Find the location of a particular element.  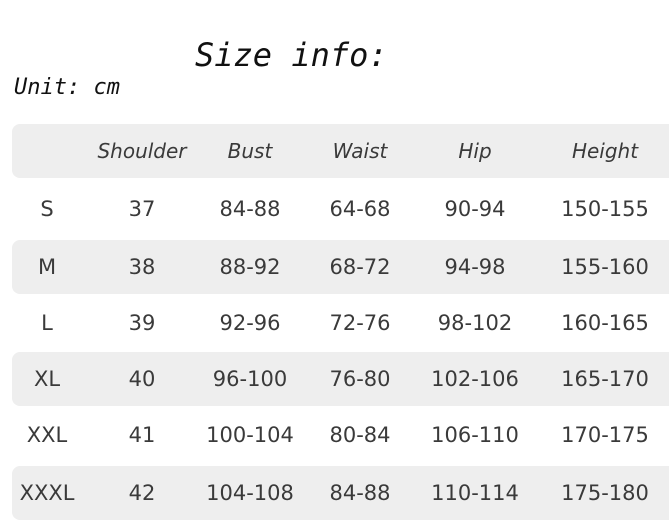

table-row: L 39 92-96 72-76 98-102 160-165 is located at coordinates (340, 323).